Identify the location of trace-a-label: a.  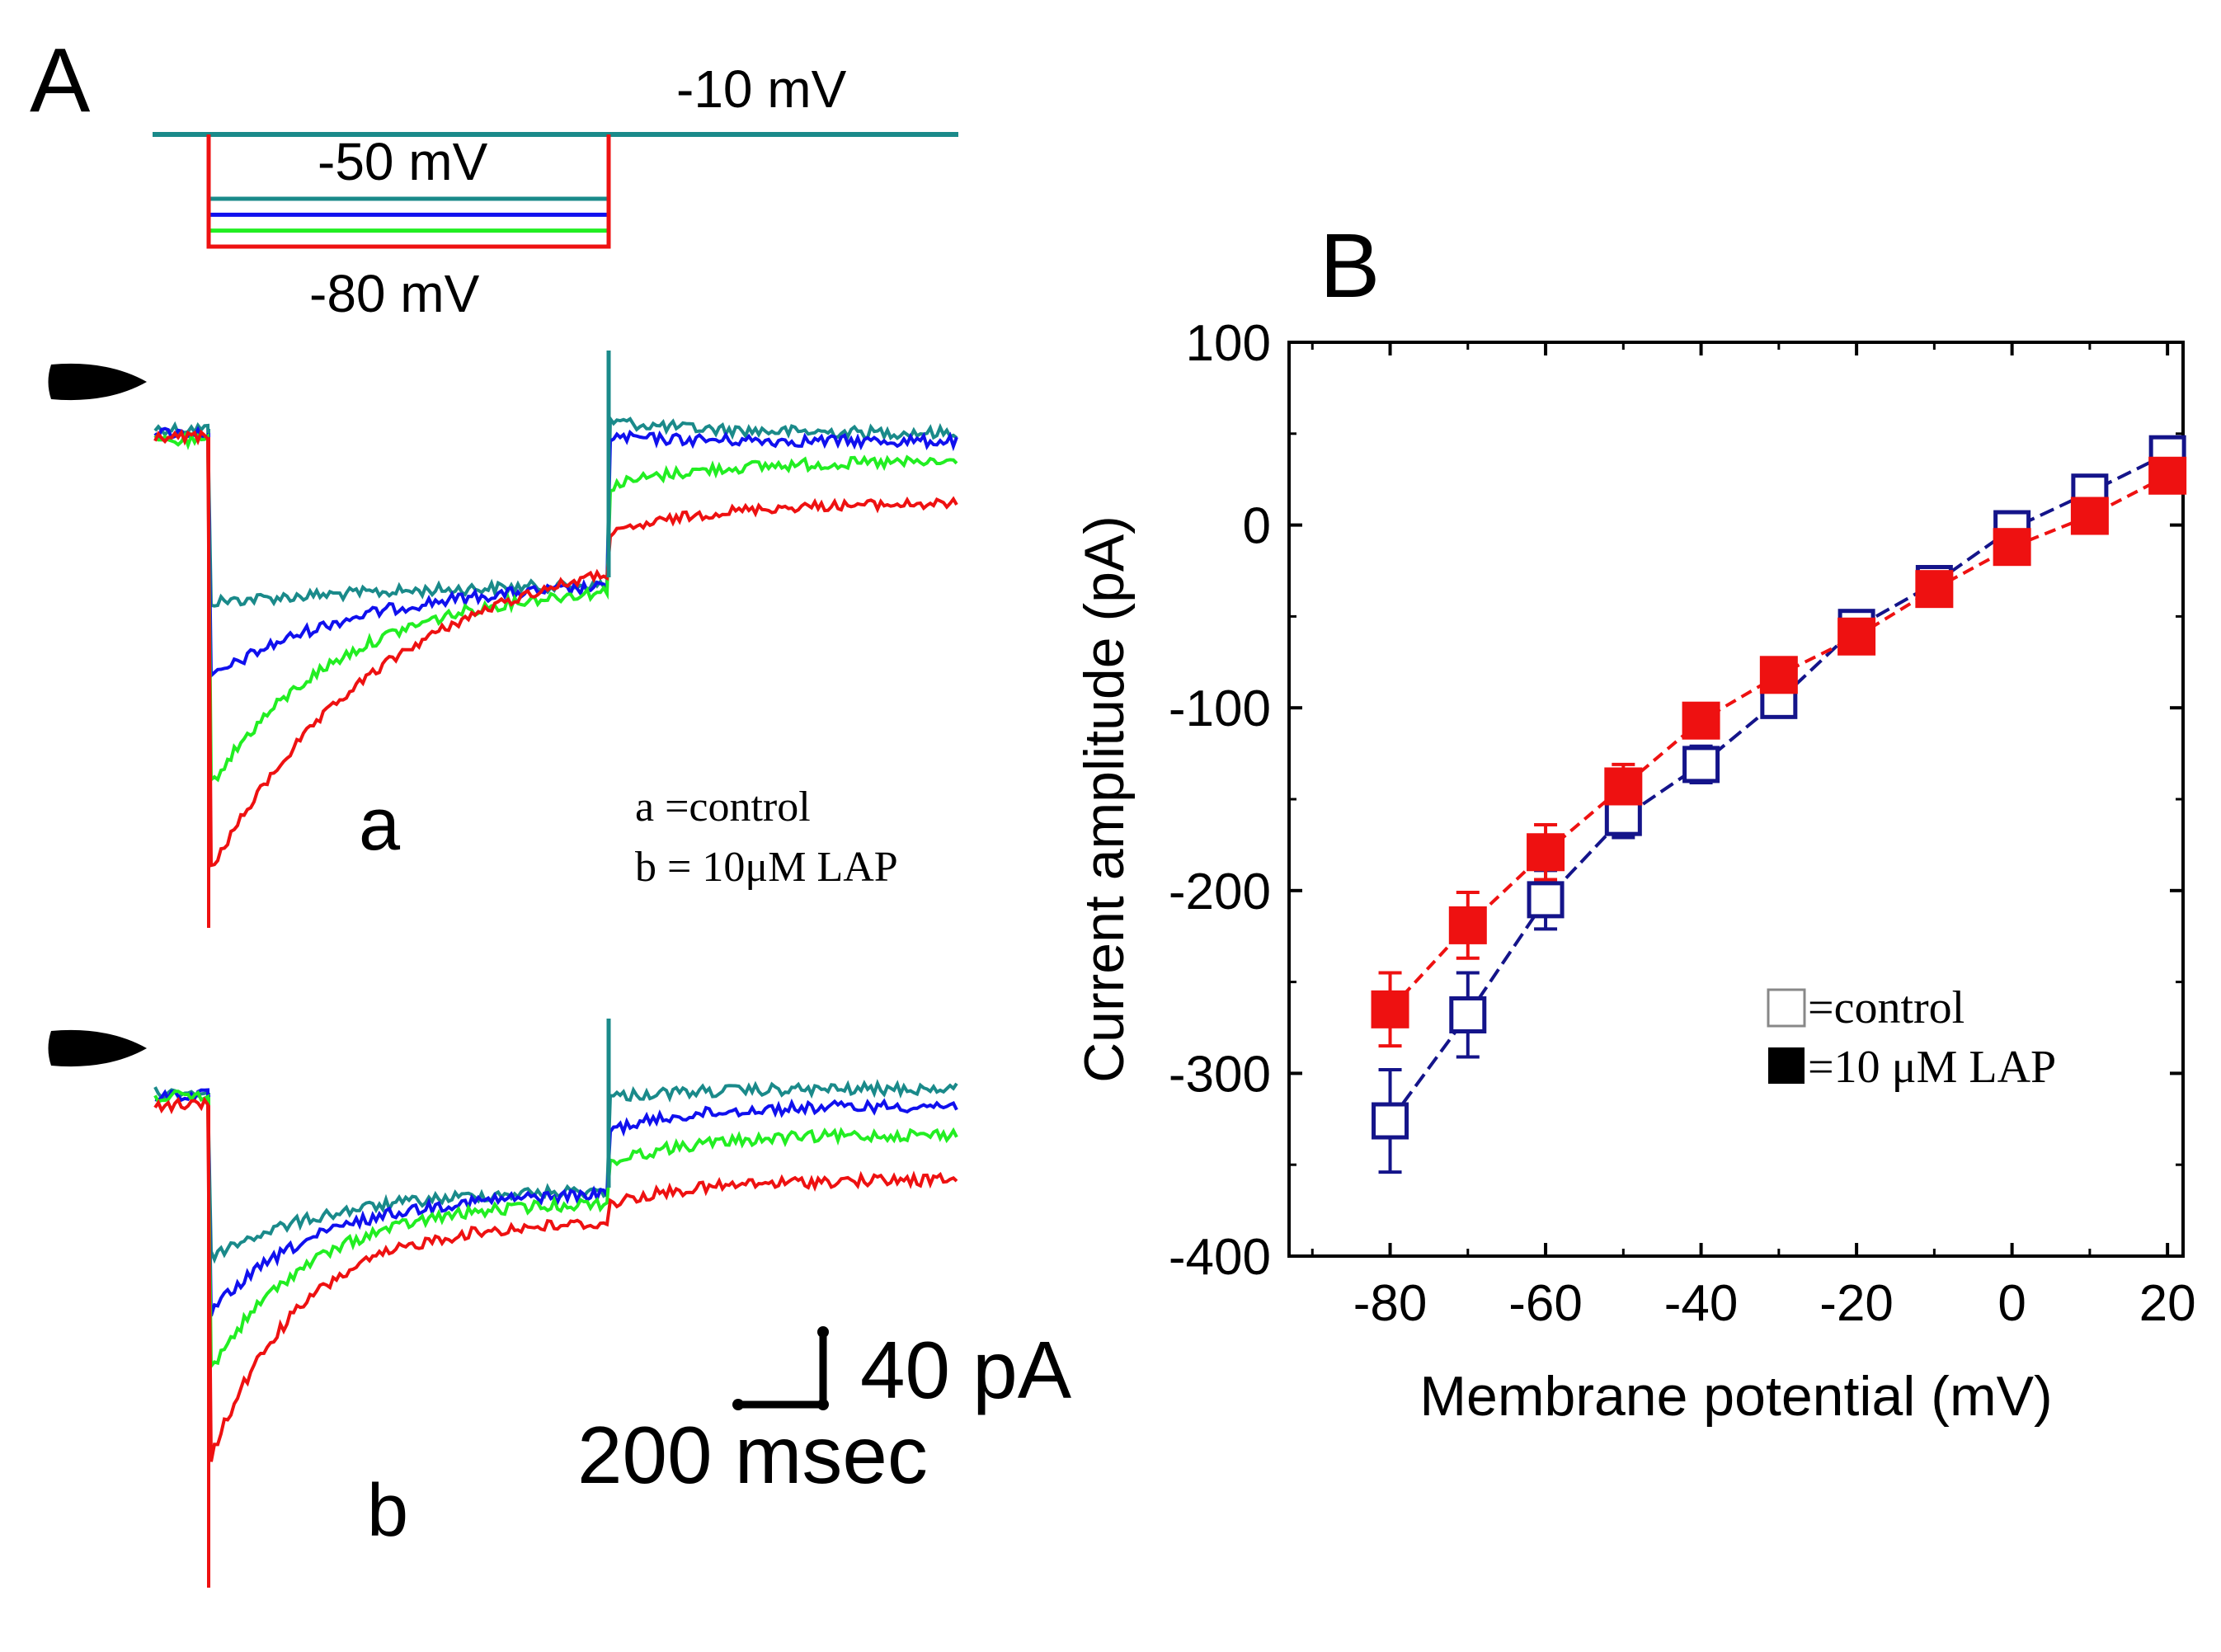
(380, 825).